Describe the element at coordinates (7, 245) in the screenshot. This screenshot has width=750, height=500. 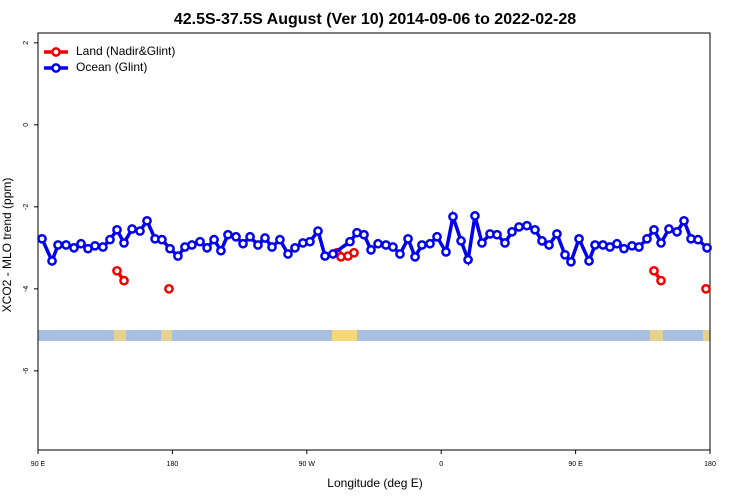
I see `y-axis-label: XCO2 - MLO trend (ppm)` at that location.